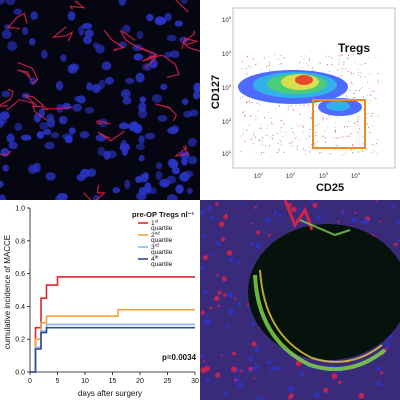 This screenshot has width=400, height=400. What do you see at coordinates (227, 86) in the screenshot?
I see `y-tick-labels: 105 104 103 102 101` at bounding box center [227, 86].